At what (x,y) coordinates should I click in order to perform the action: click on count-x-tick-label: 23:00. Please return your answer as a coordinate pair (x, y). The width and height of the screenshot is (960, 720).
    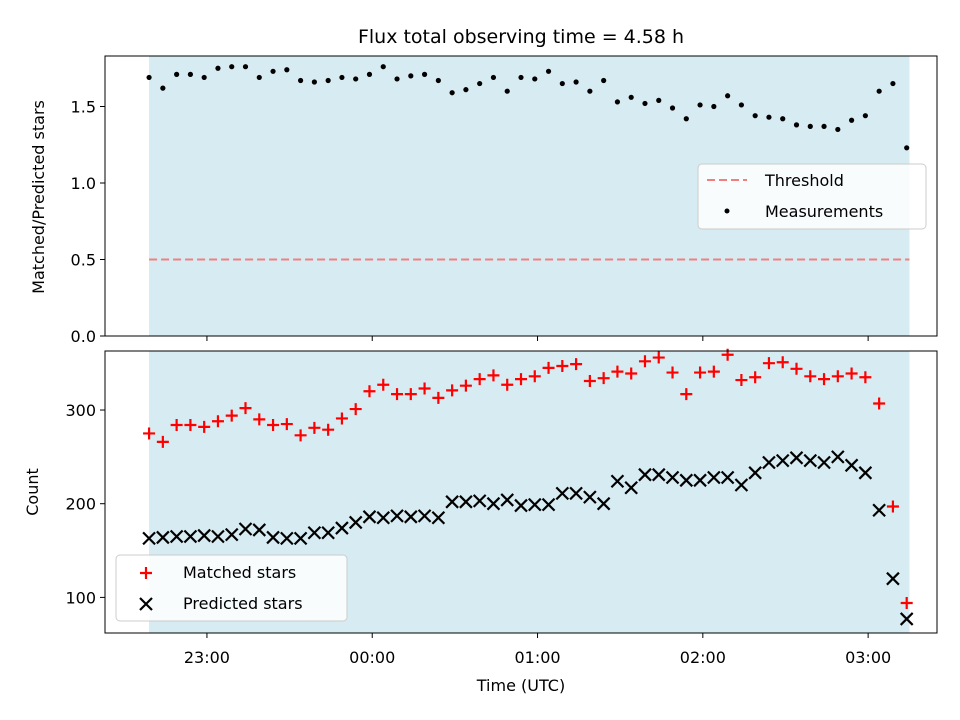
    Looking at the image, I should click on (207, 657).